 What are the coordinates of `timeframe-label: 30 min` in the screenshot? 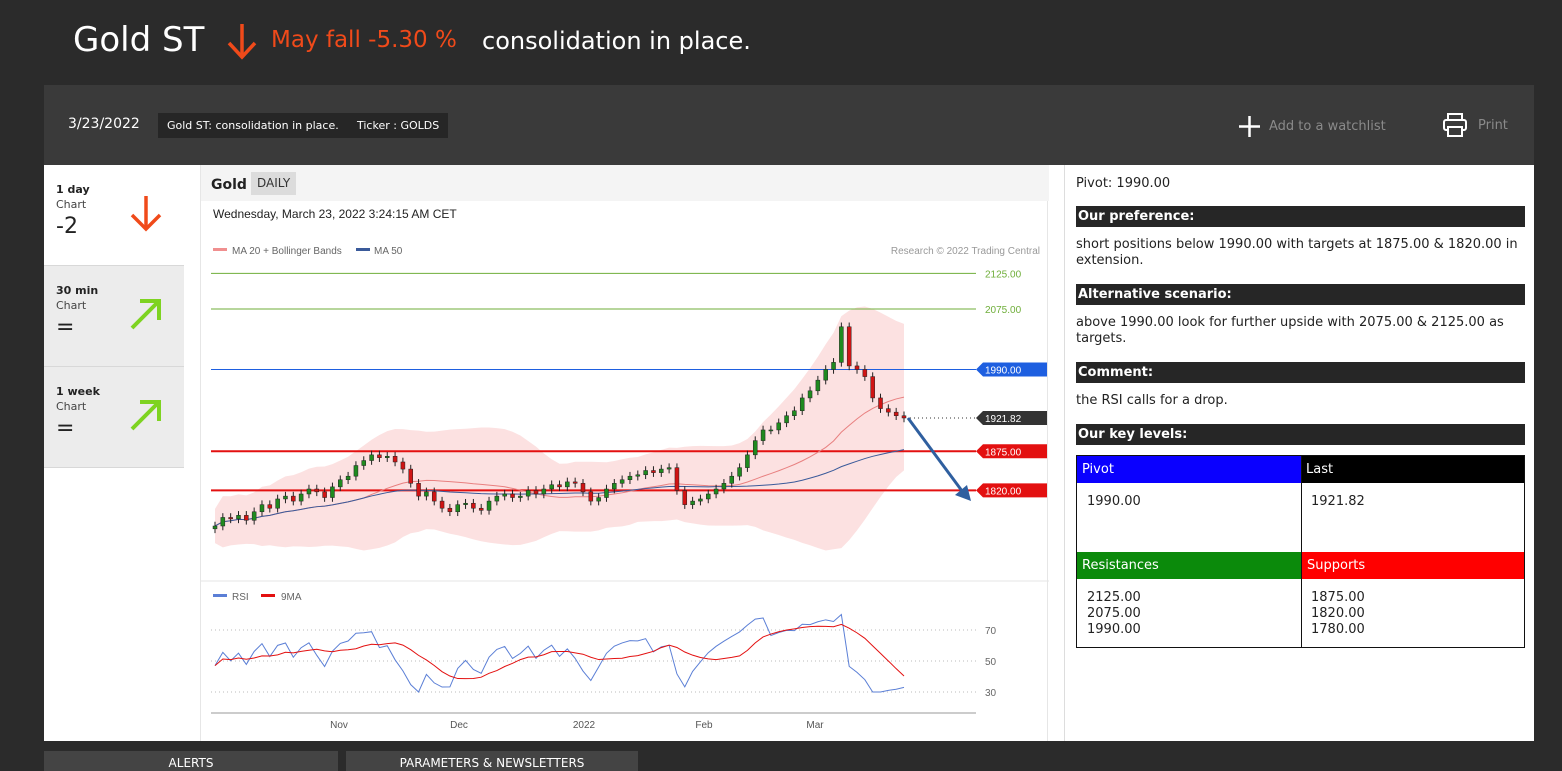 It's located at (77, 290).